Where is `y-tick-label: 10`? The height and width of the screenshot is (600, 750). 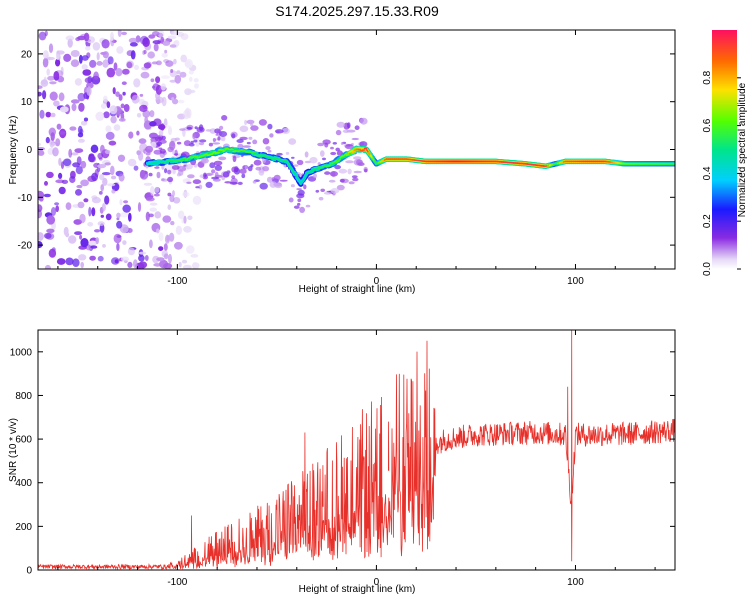 y-tick-label: 10 is located at coordinates (27, 102).